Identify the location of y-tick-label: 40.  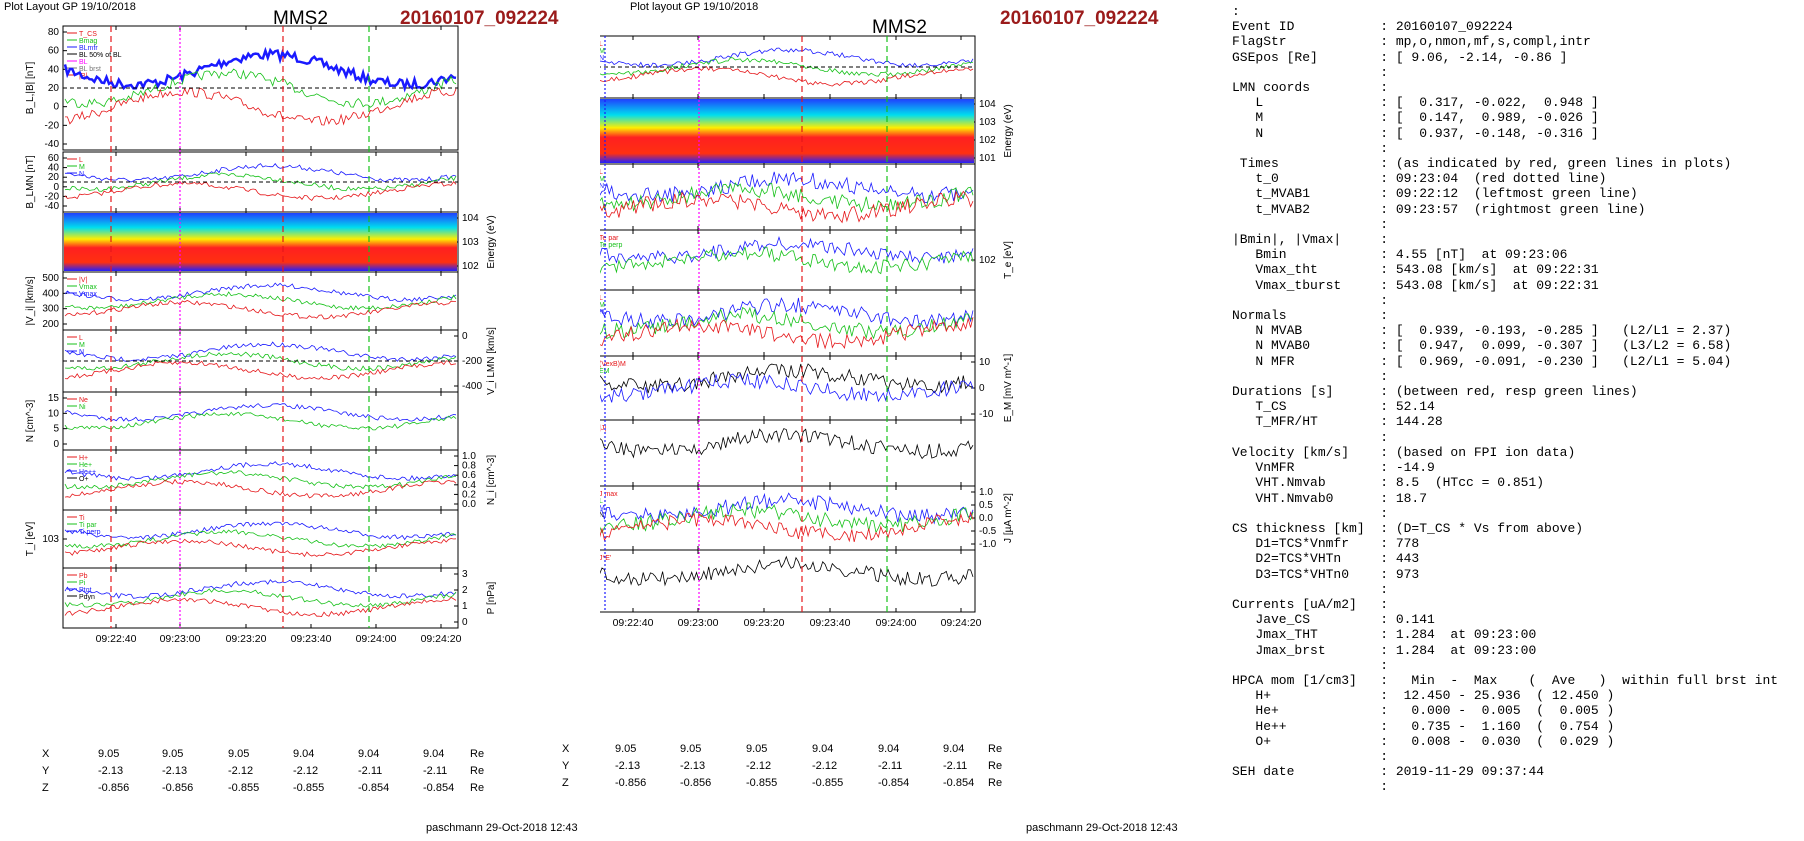
(54, 69).